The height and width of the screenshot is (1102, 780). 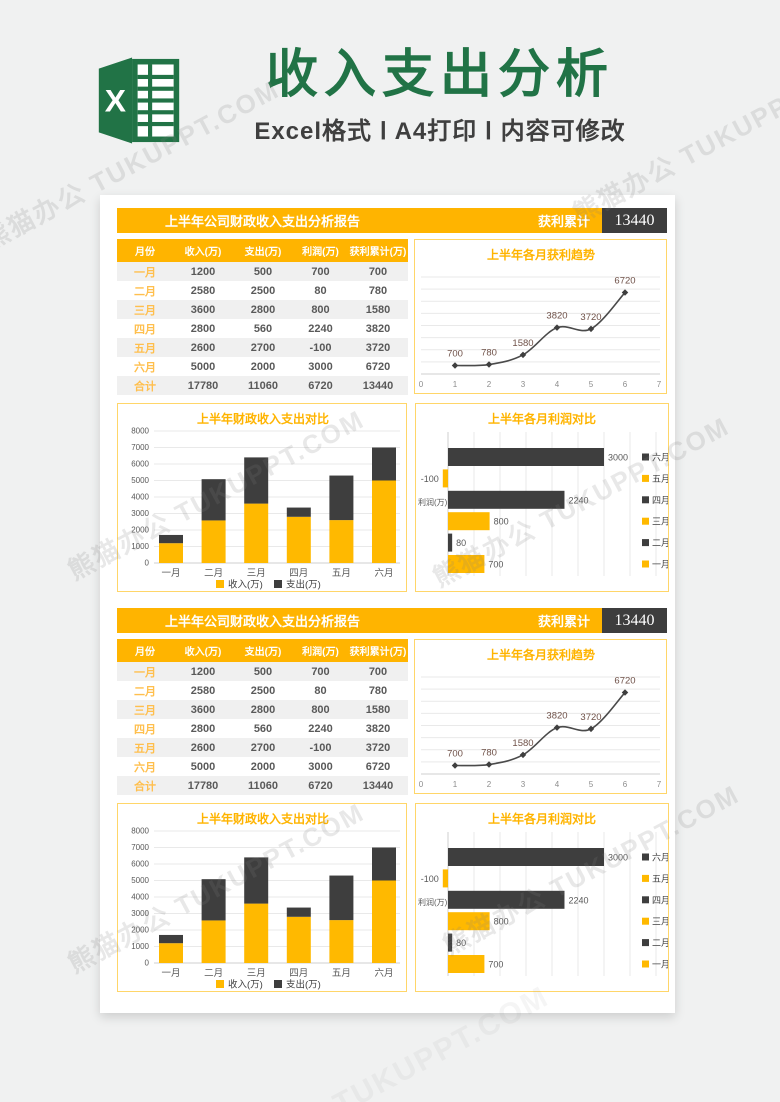 What do you see at coordinates (320, 385) in the screenshot?
I see `value-cell: 6720` at bounding box center [320, 385].